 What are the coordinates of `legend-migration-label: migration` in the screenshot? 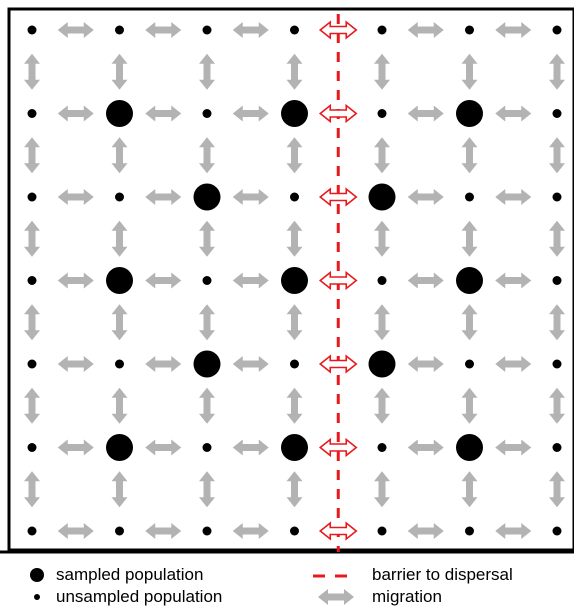 It's located at (407, 596).